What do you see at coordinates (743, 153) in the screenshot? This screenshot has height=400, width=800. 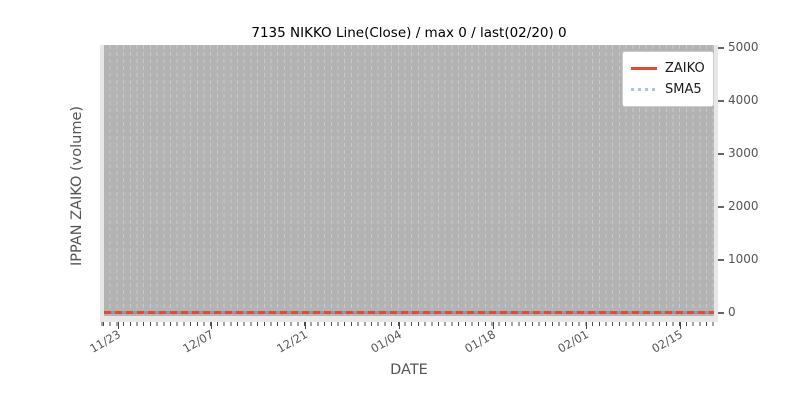 I see `y-tick-label: 3000` at bounding box center [743, 153].